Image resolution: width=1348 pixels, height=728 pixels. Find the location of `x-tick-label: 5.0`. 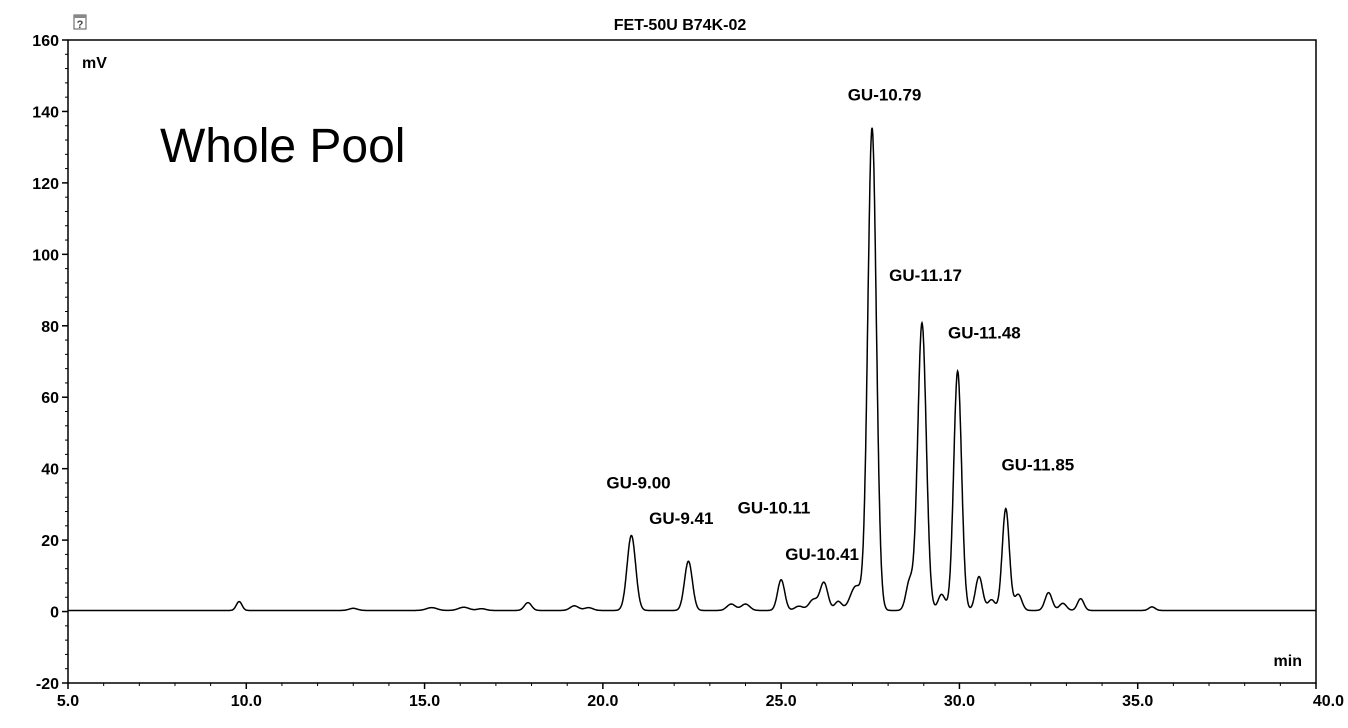

x-tick-label: 5.0 is located at coordinates (68, 701).